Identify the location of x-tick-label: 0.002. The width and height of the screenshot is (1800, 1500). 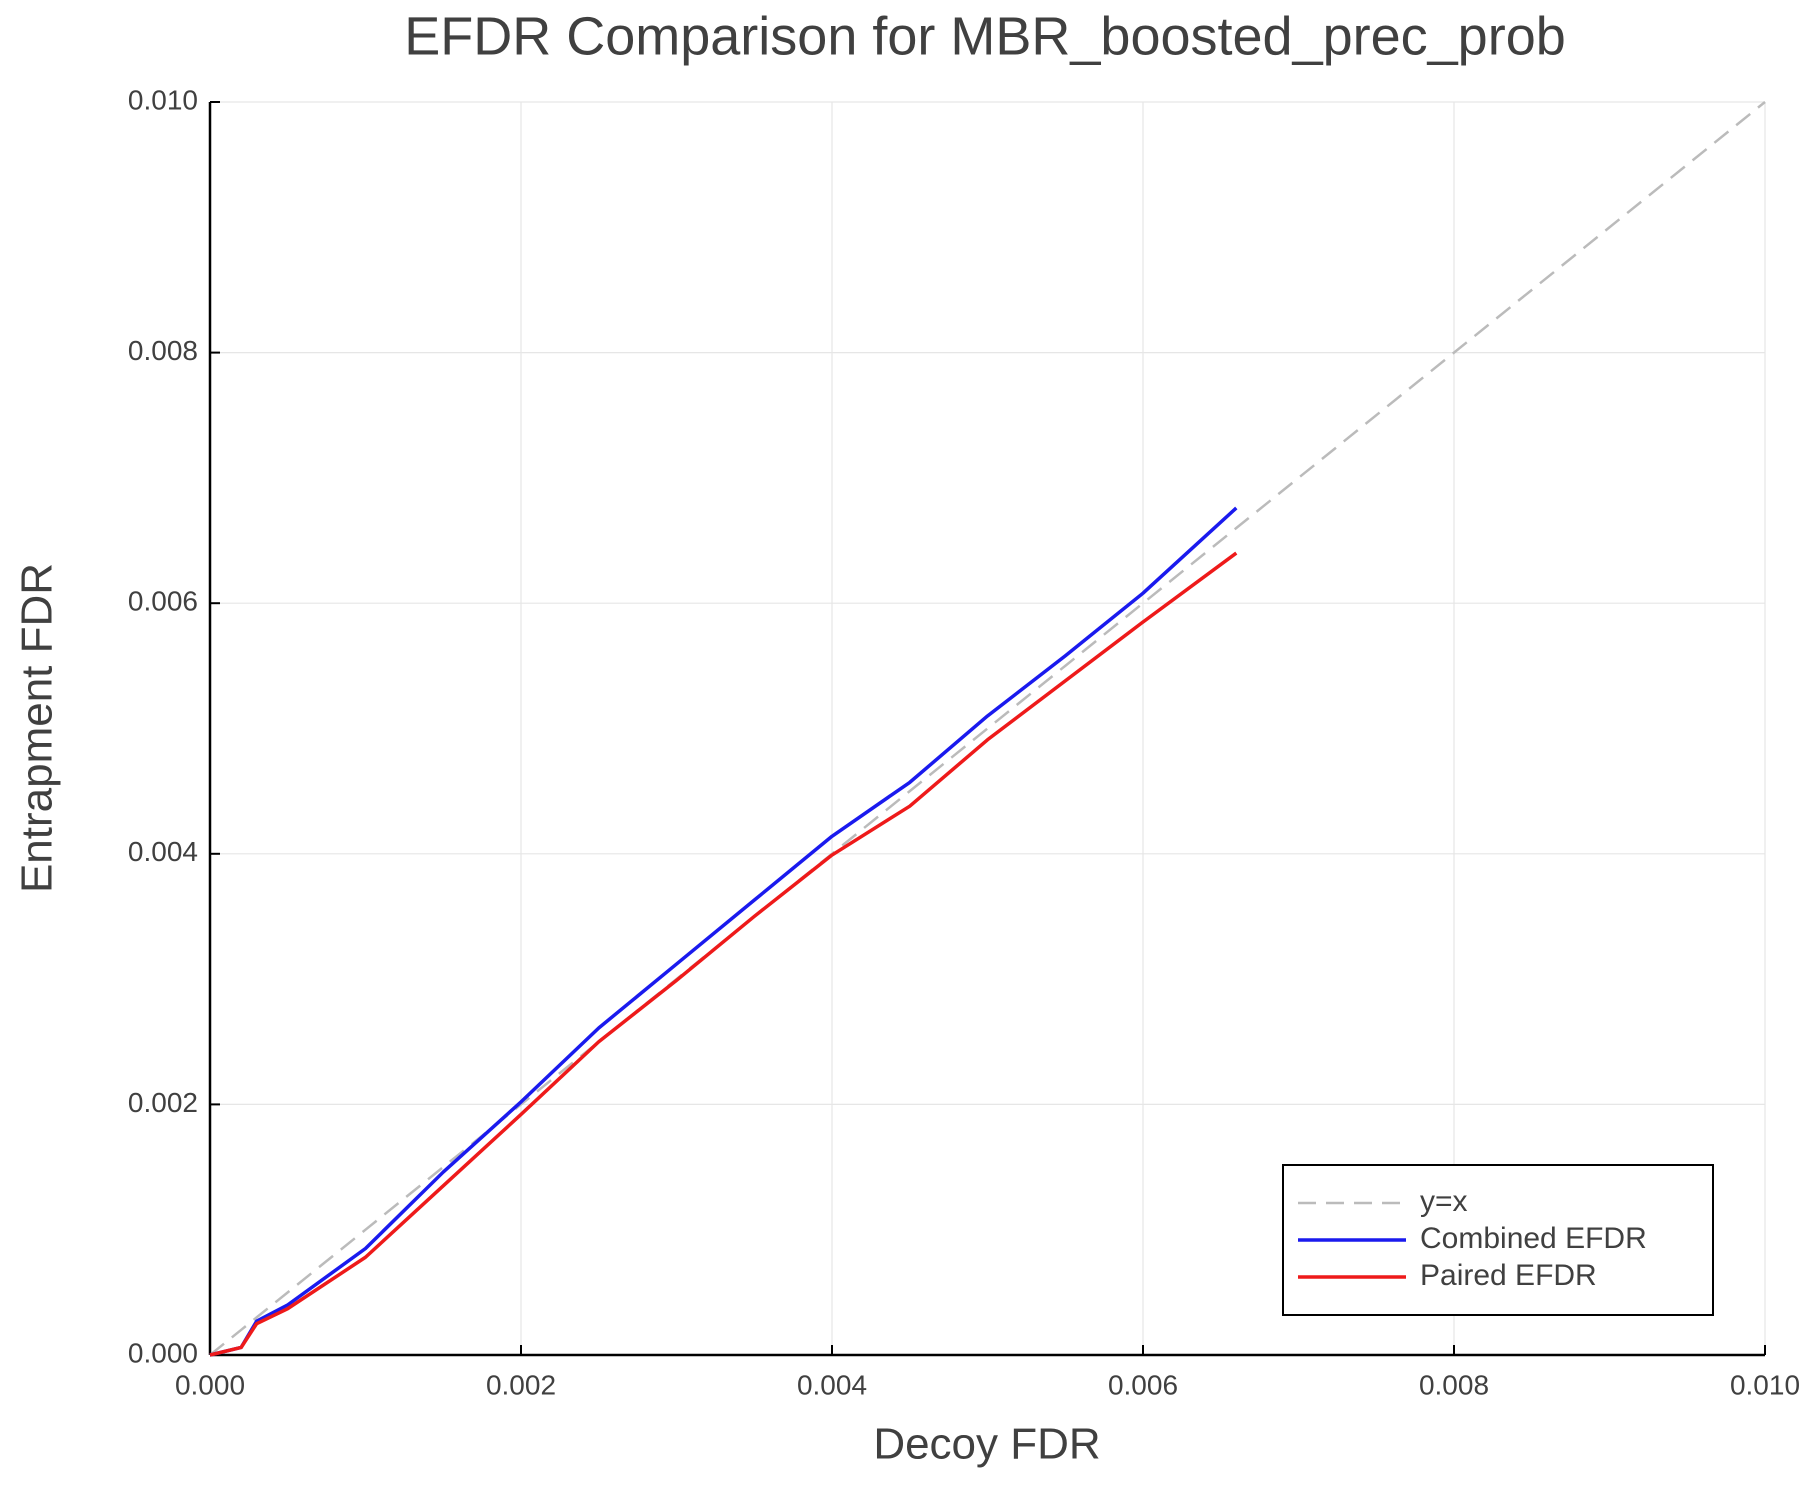
(521, 1384).